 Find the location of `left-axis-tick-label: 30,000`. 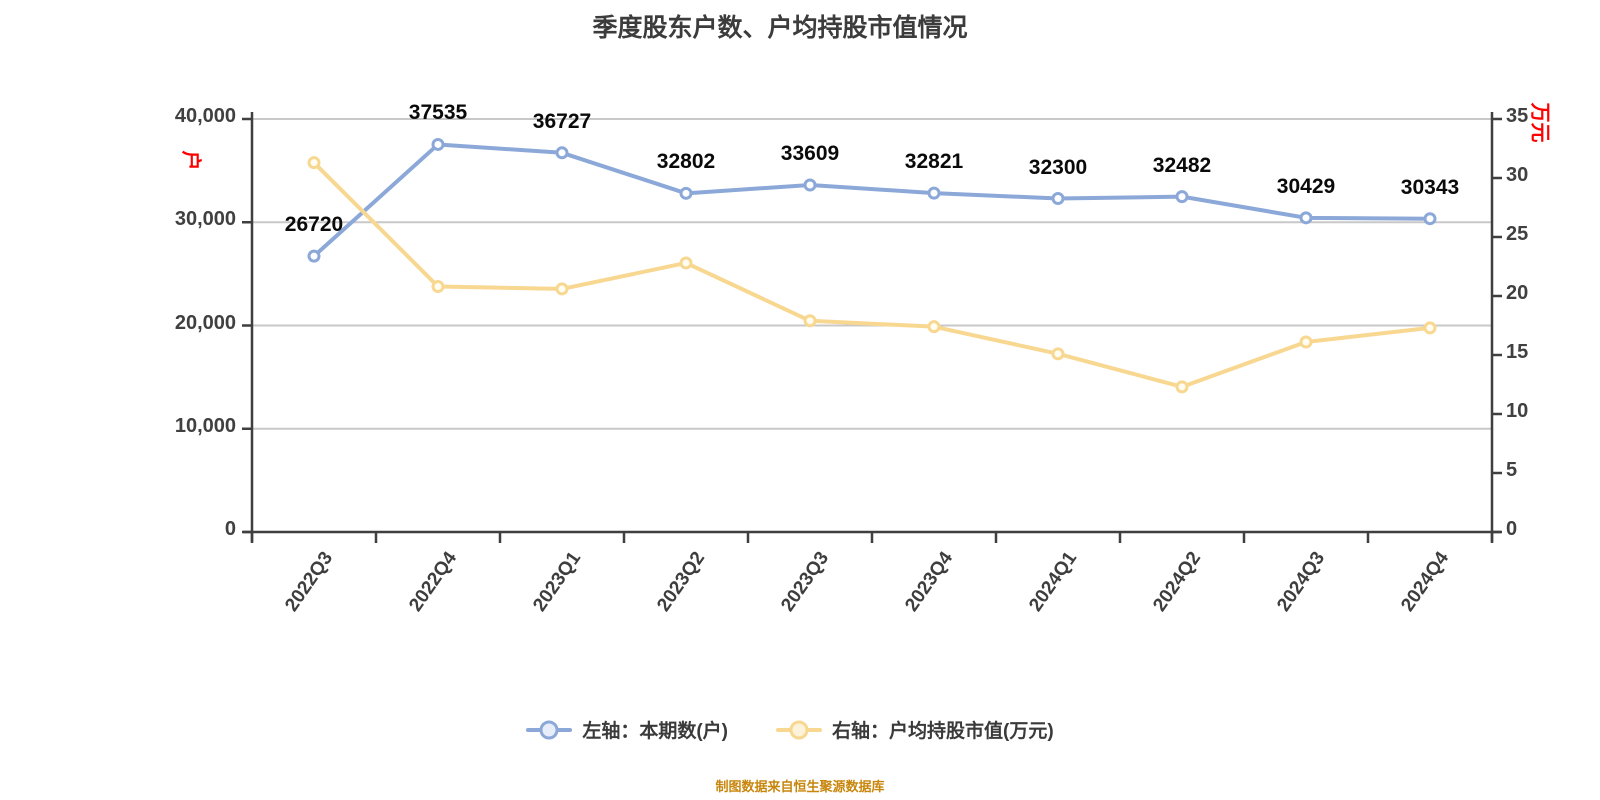

left-axis-tick-label: 30,000 is located at coordinates (205, 219).